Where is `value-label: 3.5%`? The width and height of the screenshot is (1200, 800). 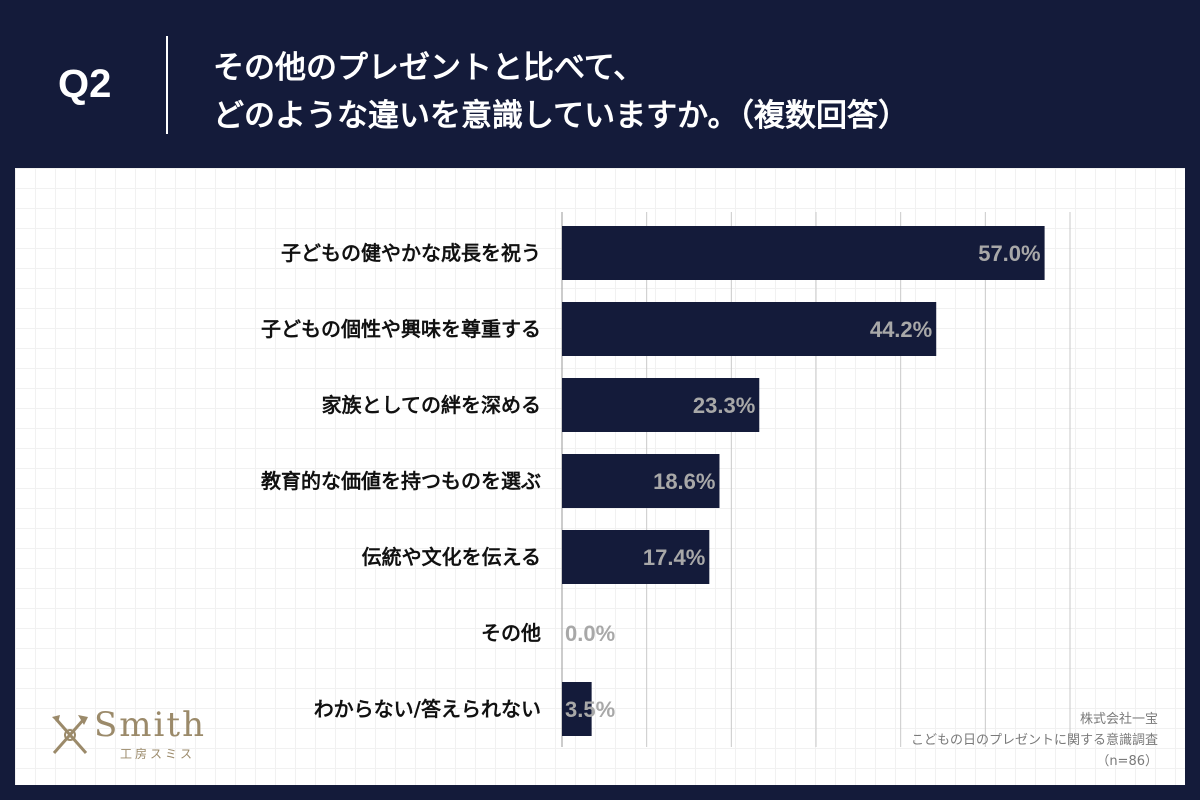 value-label: 3.5% is located at coordinates (590, 709).